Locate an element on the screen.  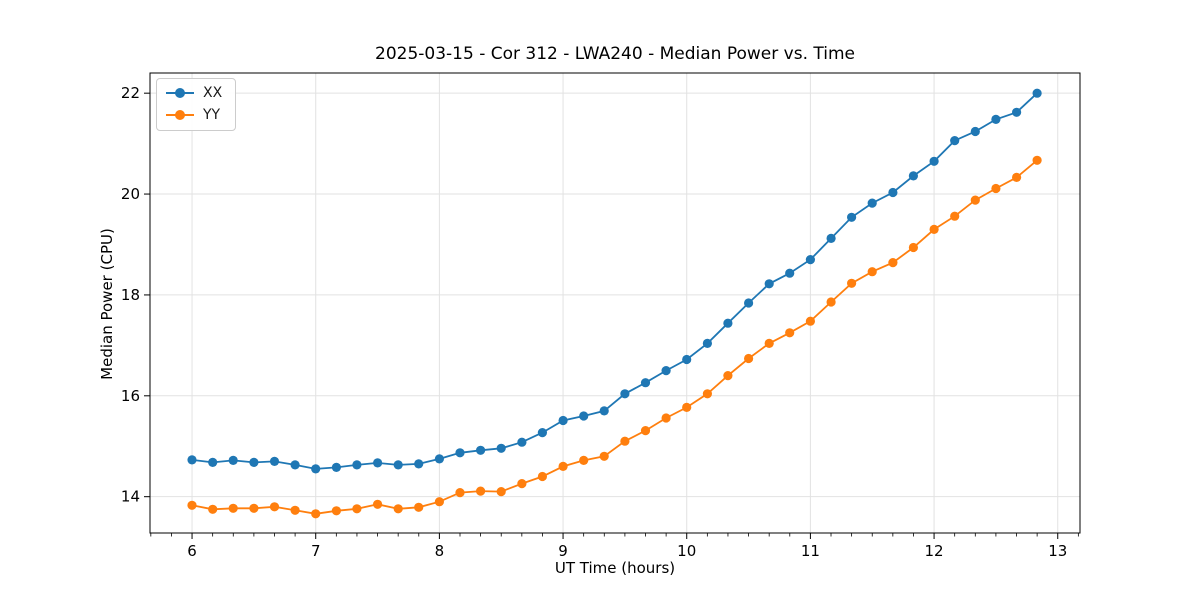
x-axis-label: UT Time (hours) is located at coordinates (615, 568).